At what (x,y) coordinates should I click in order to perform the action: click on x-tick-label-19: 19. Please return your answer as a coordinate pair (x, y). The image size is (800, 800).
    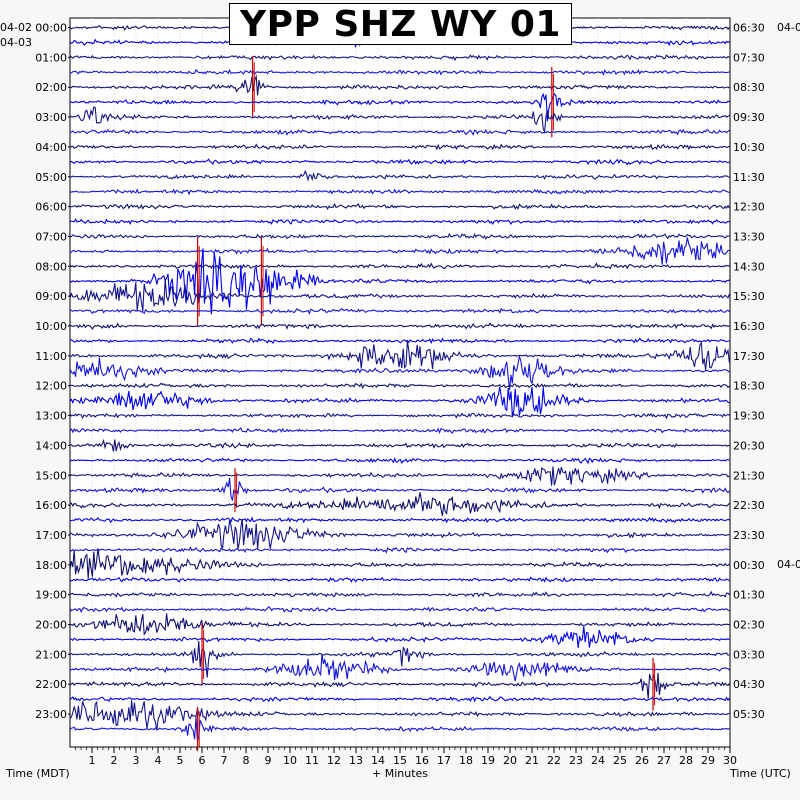
    Looking at the image, I should click on (488, 760).